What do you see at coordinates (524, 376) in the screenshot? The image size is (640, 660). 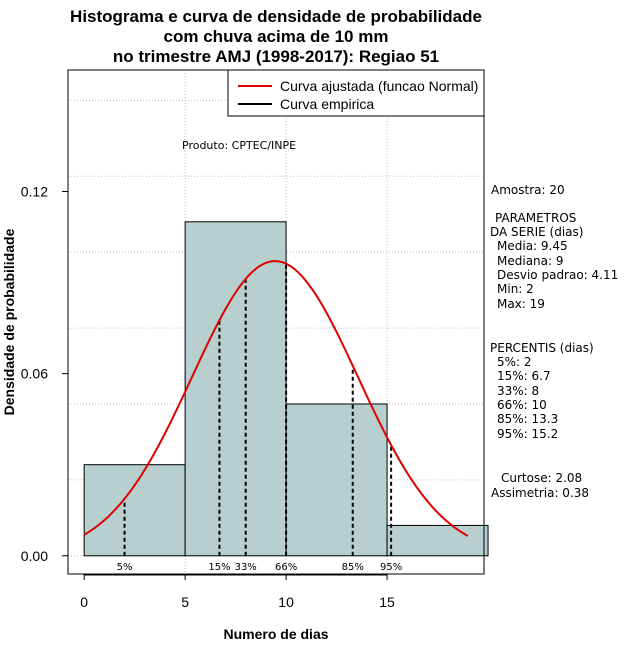 I see `percentil-15: 15%: 6.7` at bounding box center [524, 376].